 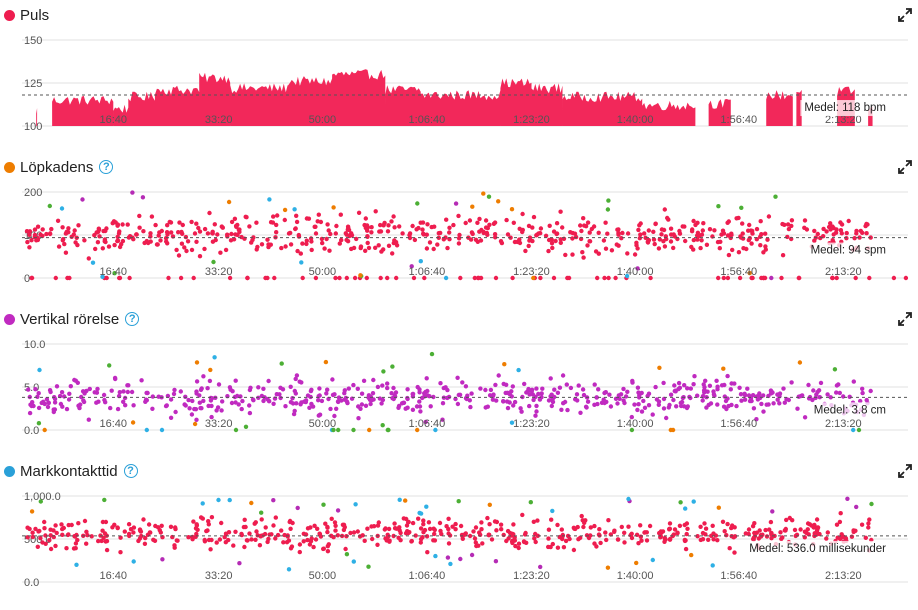 I want to click on y-tick-label: 150, so click(x=33, y=41).